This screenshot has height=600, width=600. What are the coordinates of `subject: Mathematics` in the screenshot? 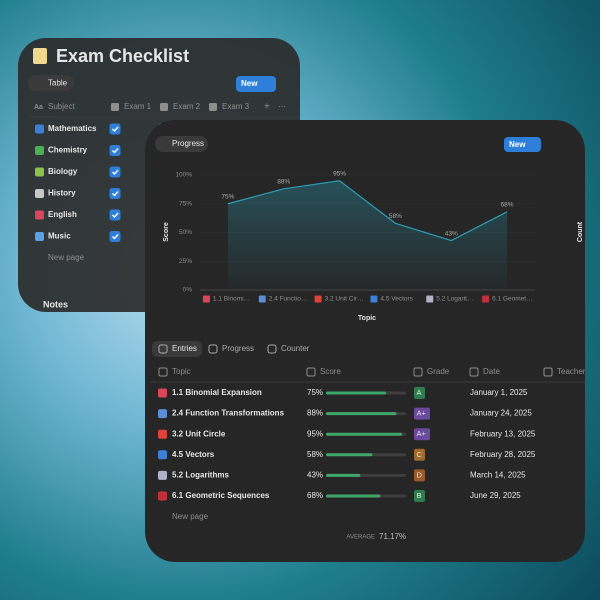 It's located at (72, 128).